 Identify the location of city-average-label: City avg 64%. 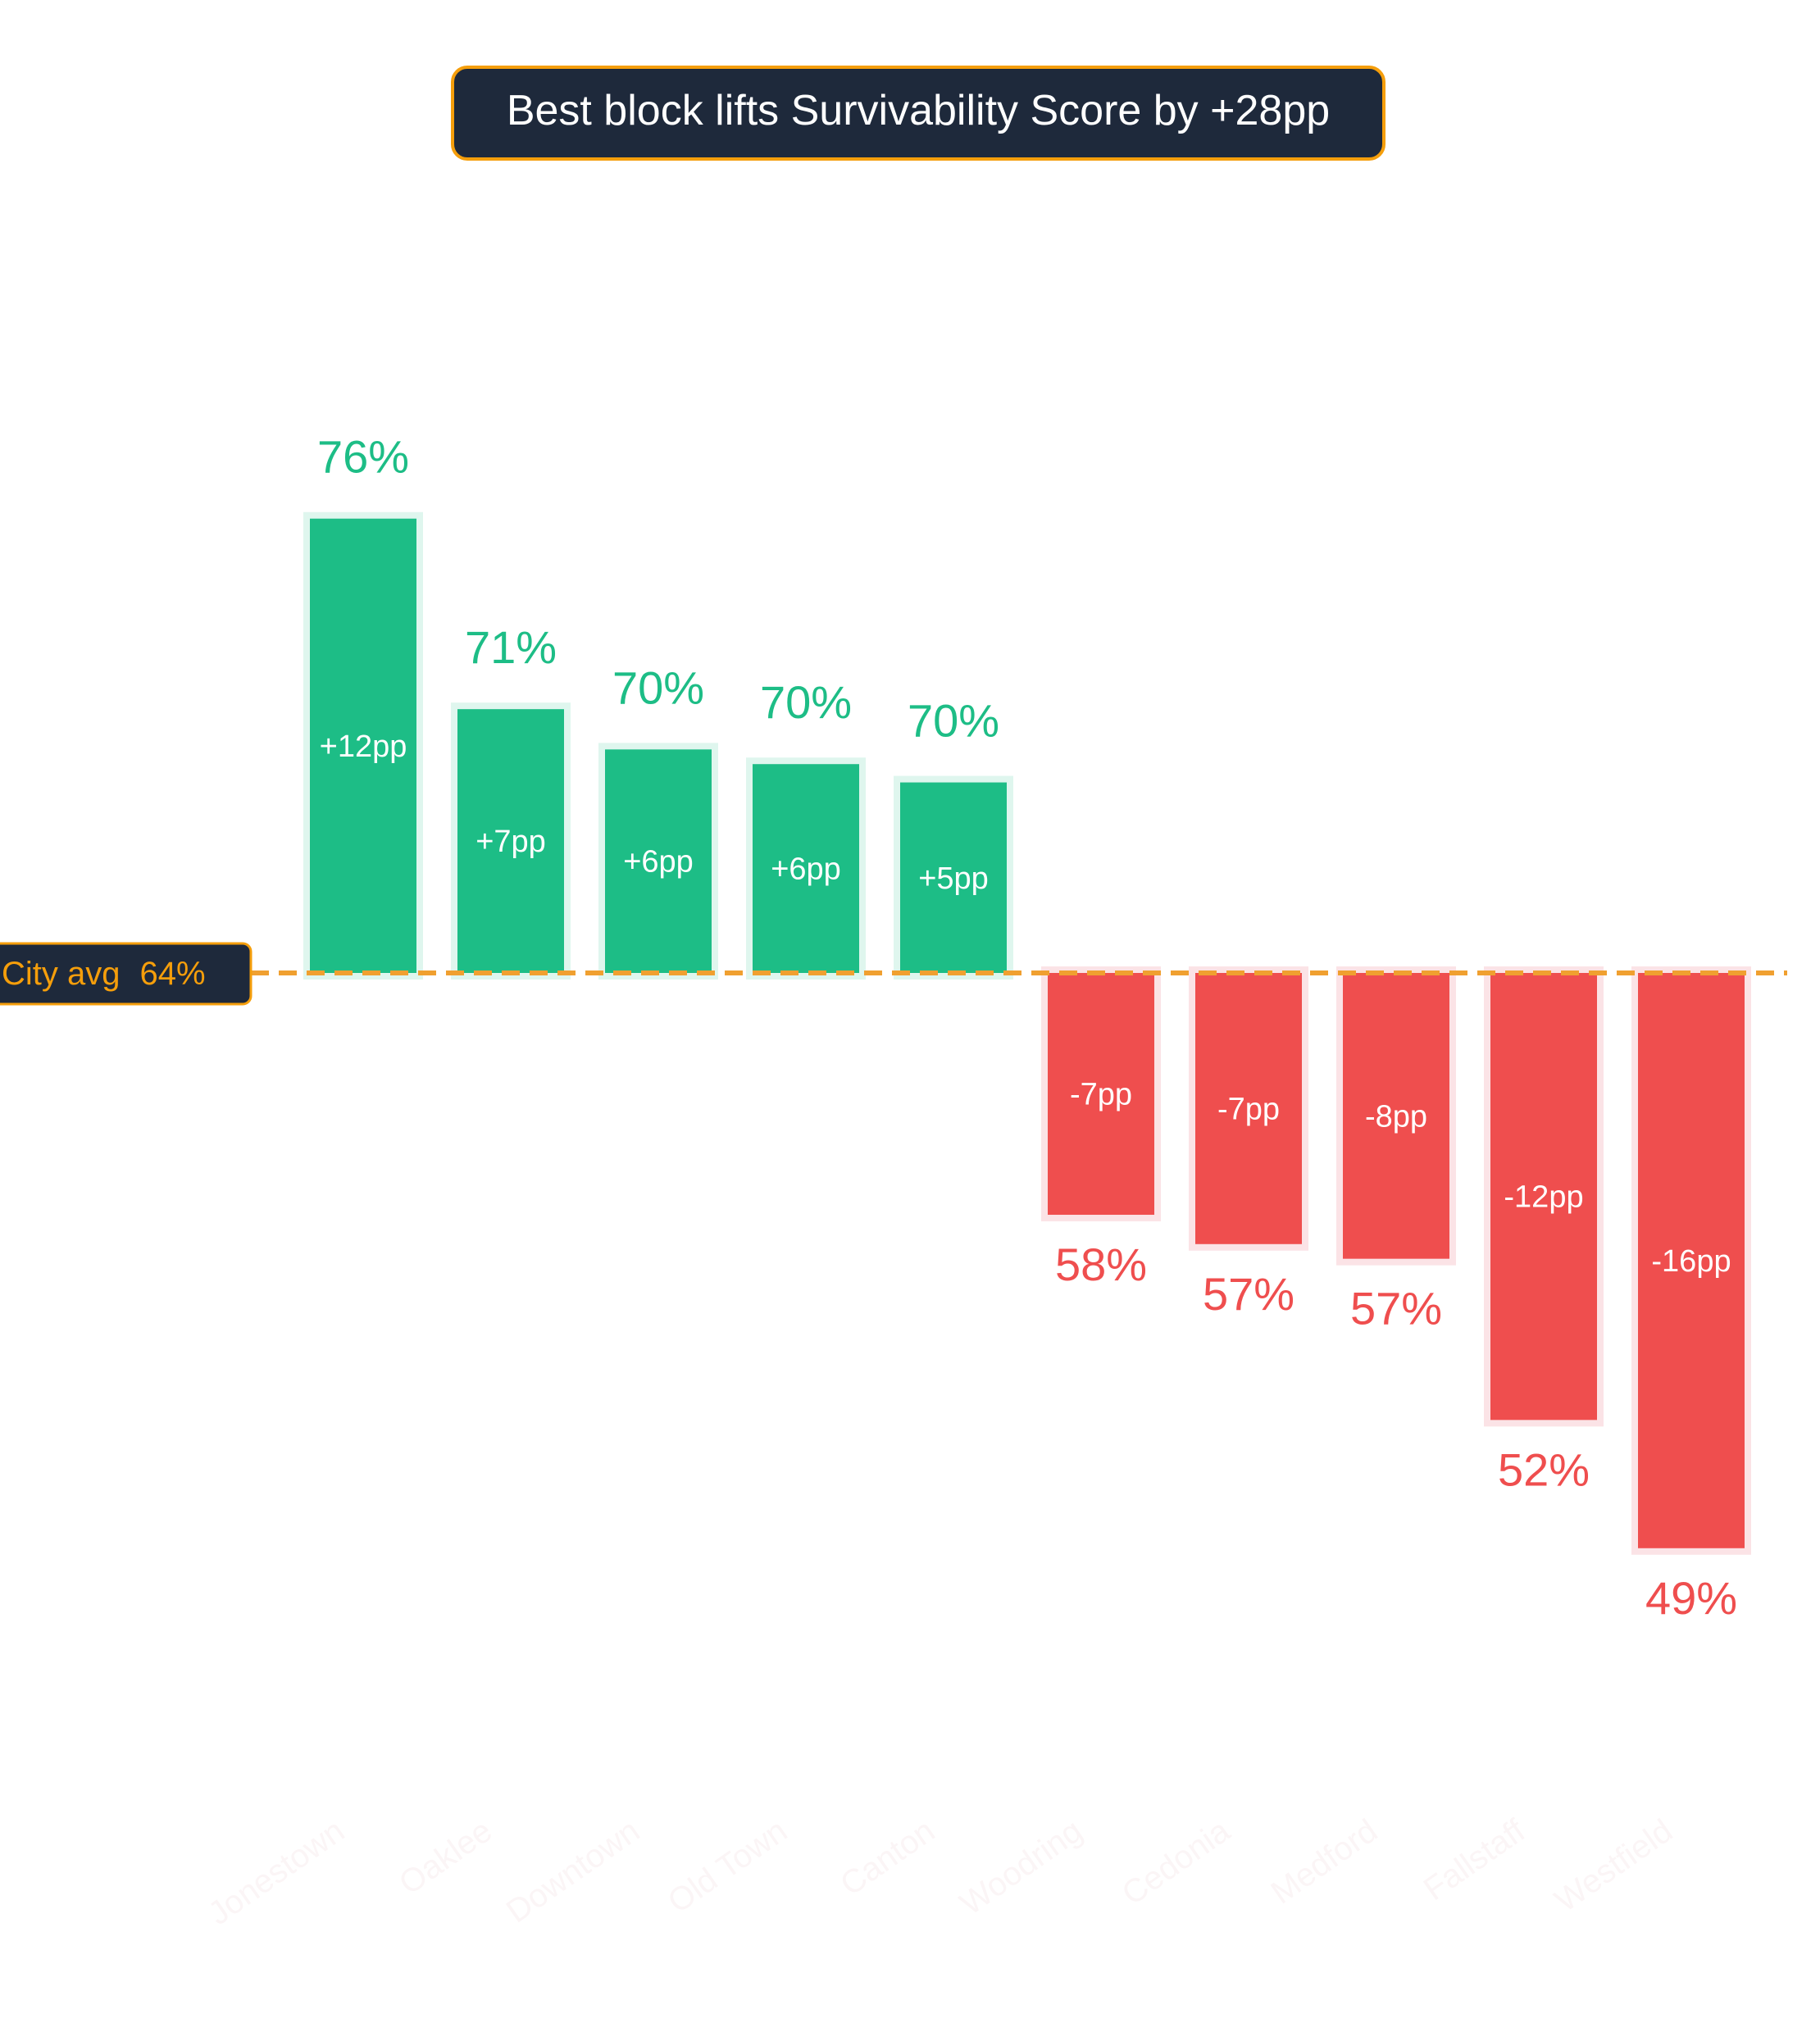
(126, 974).